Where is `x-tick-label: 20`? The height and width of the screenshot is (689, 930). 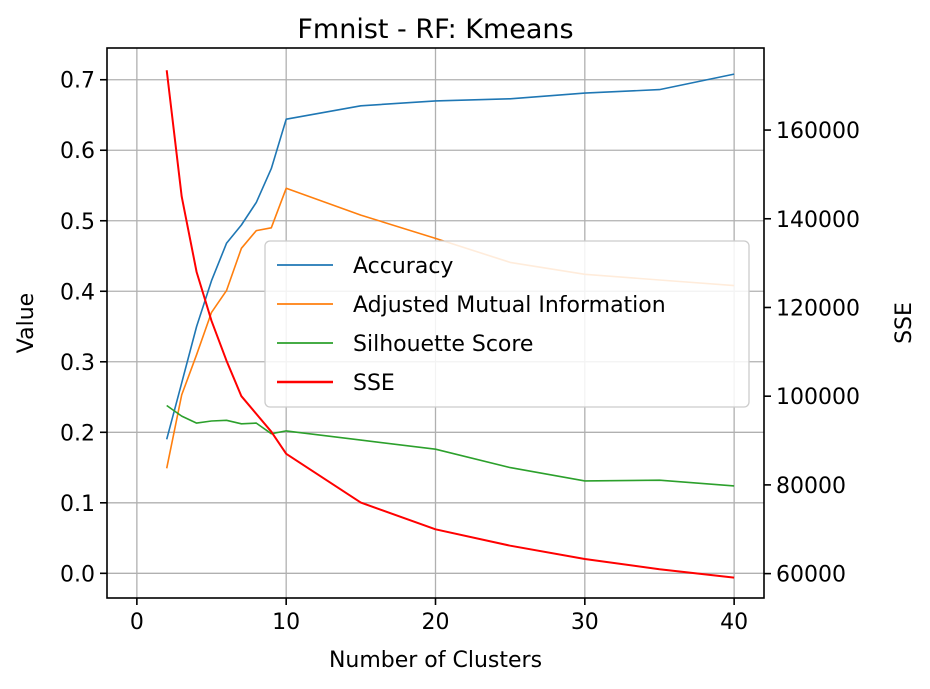 x-tick-label: 20 is located at coordinates (436, 622).